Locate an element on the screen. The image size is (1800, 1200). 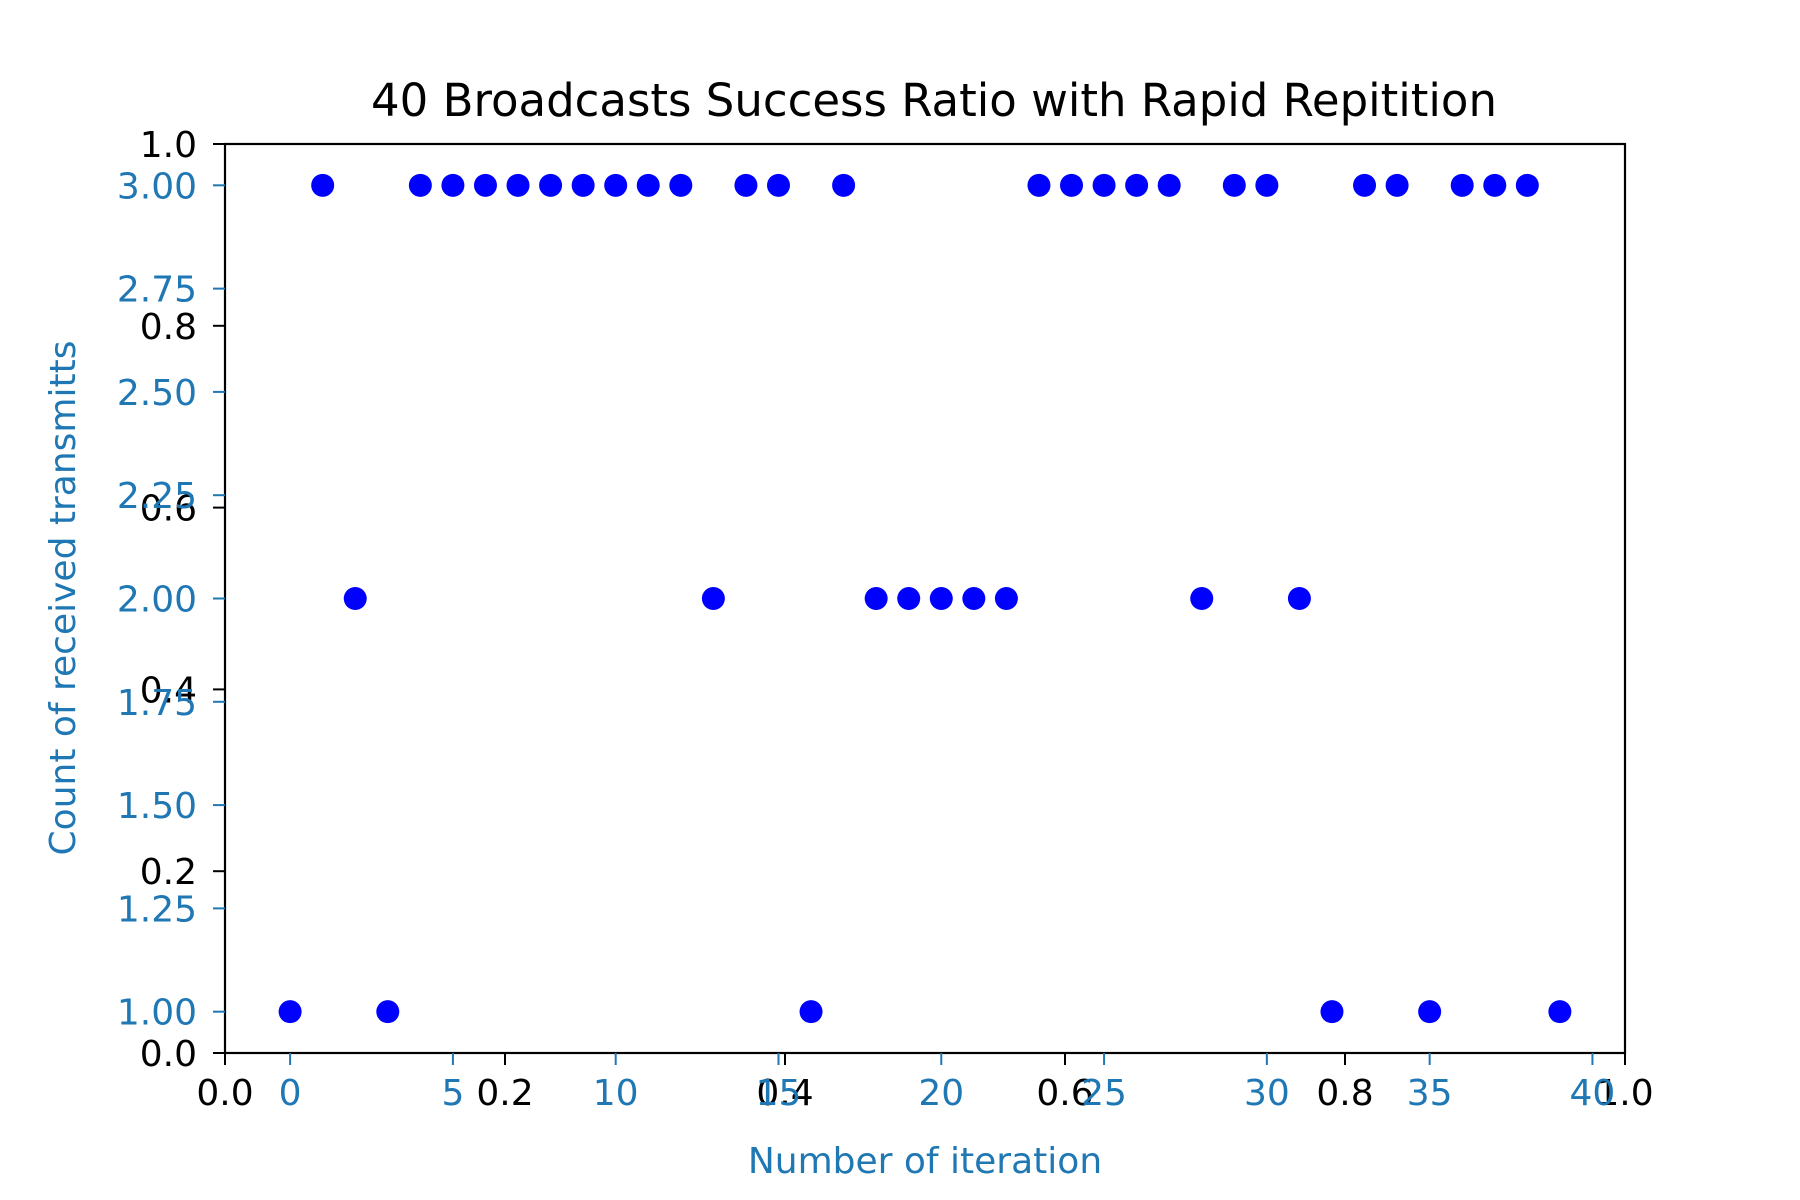
overlay-x-tick-label: 0.6 is located at coordinates (1064, 1093).